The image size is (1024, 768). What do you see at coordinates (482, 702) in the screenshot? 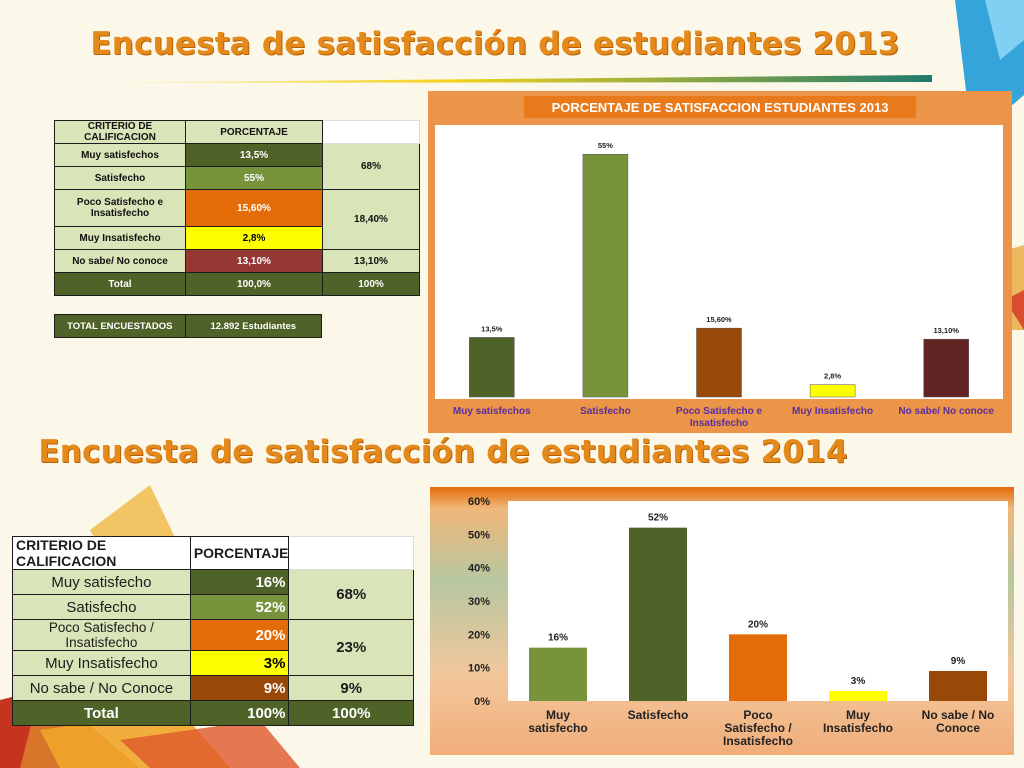
I see `y-tick-label: 0%` at bounding box center [482, 702].